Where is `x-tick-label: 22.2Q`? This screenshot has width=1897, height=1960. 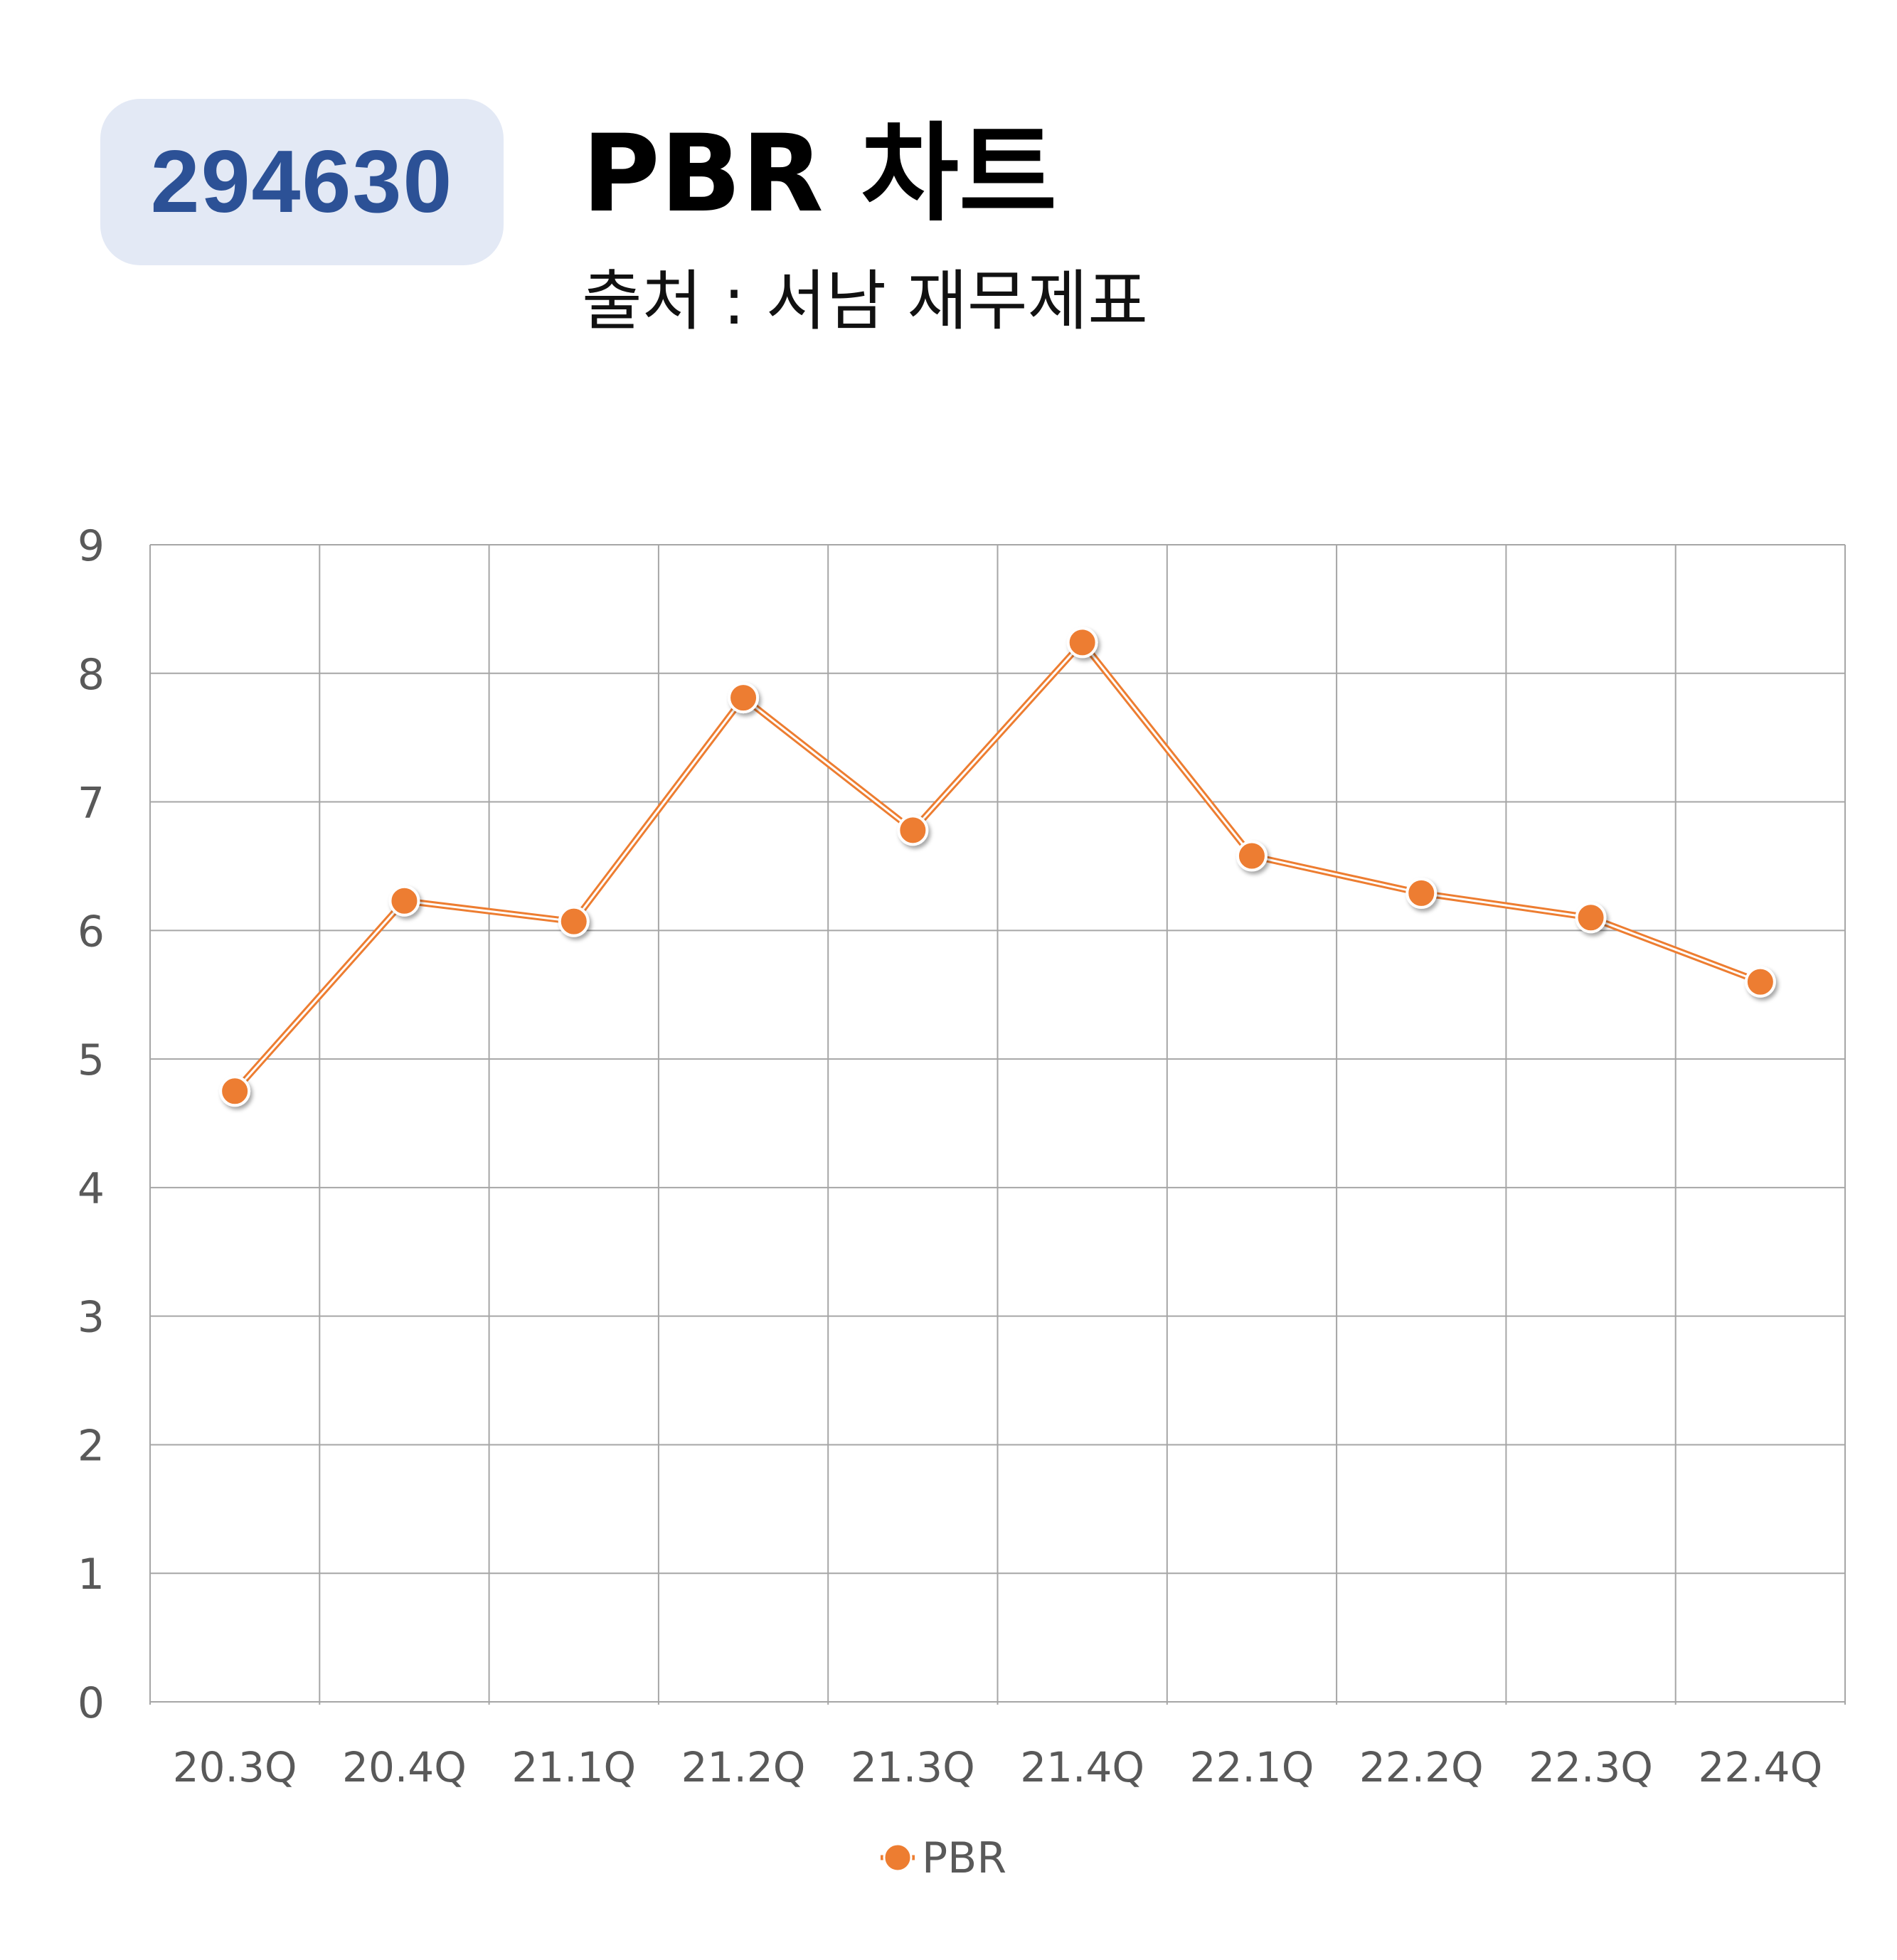 x-tick-label: 22.2Q is located at coordinates (1421, 1767).